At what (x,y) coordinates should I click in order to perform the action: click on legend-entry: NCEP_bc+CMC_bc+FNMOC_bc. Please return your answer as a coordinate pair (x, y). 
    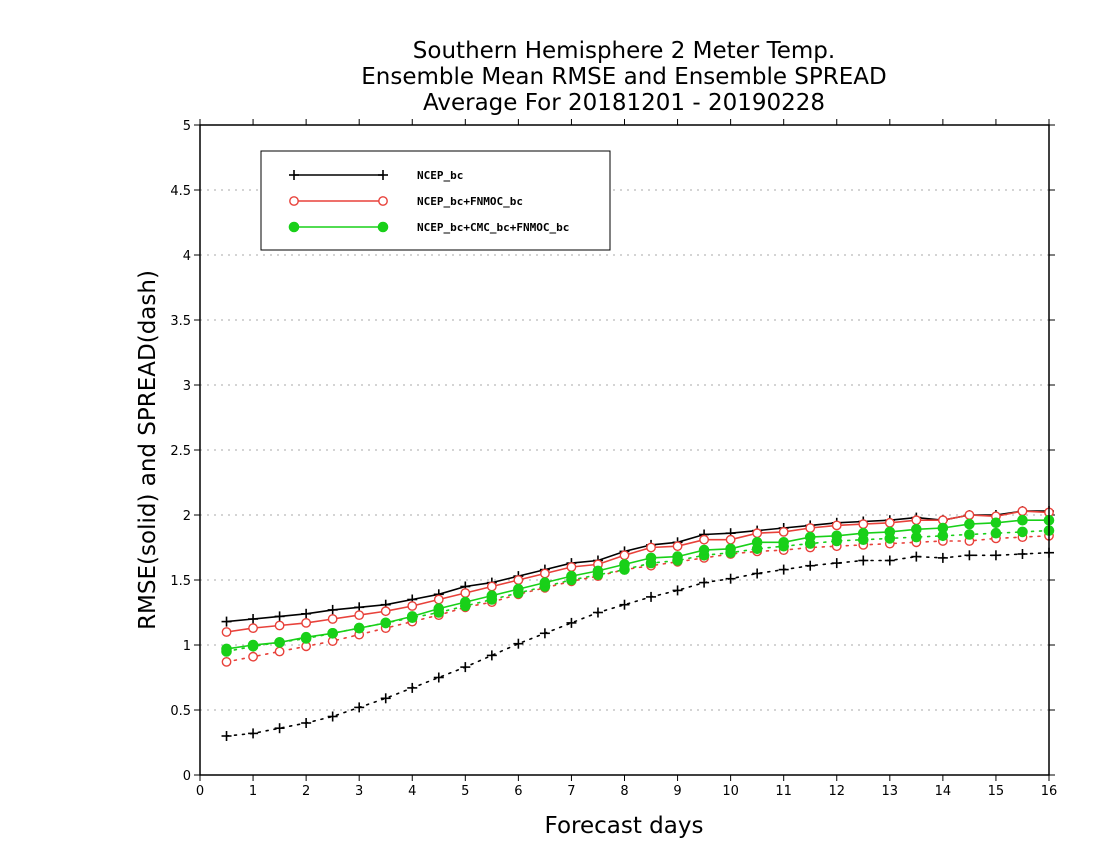
    Looking at the image, I should click on (428, 227).